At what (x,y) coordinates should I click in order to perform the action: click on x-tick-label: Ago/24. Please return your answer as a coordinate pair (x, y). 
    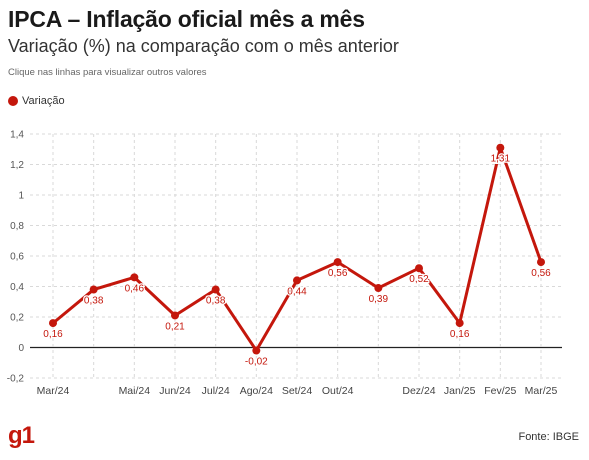
    Looking at the image, I should click on (256, 391).